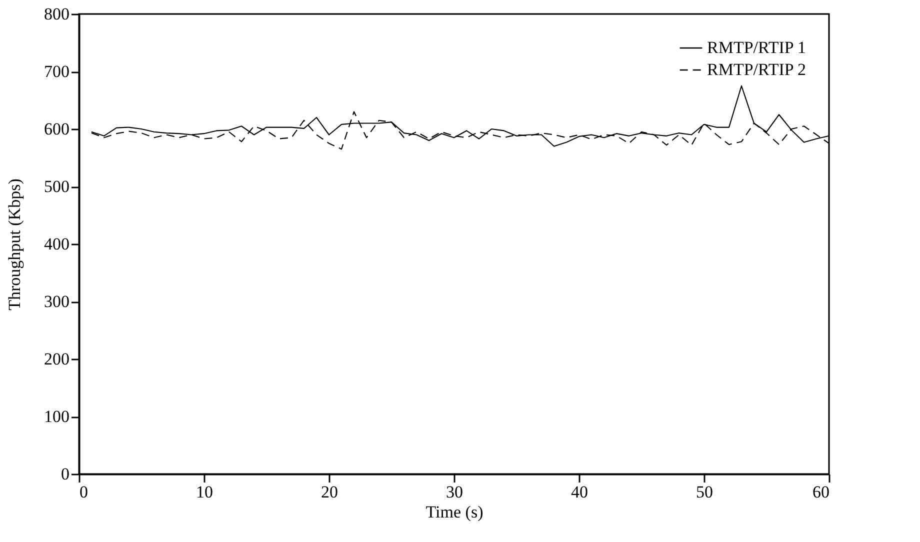  What do you see at coordinates (14, 244) in the screenshot?
I see `y-axis-title: Throughput (Kbps)` at bounding box center [14, 244].